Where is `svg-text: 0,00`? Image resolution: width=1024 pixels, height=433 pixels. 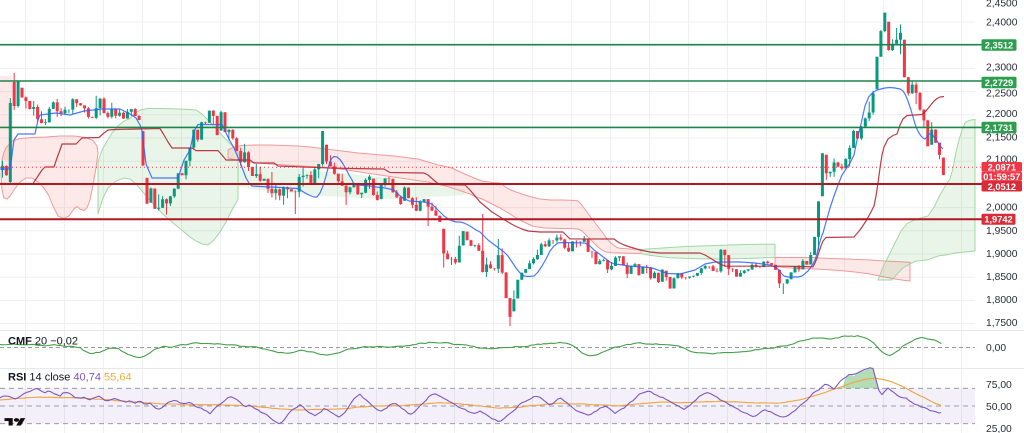
svg-text: 0,00 is located at coordinates (996, 348).